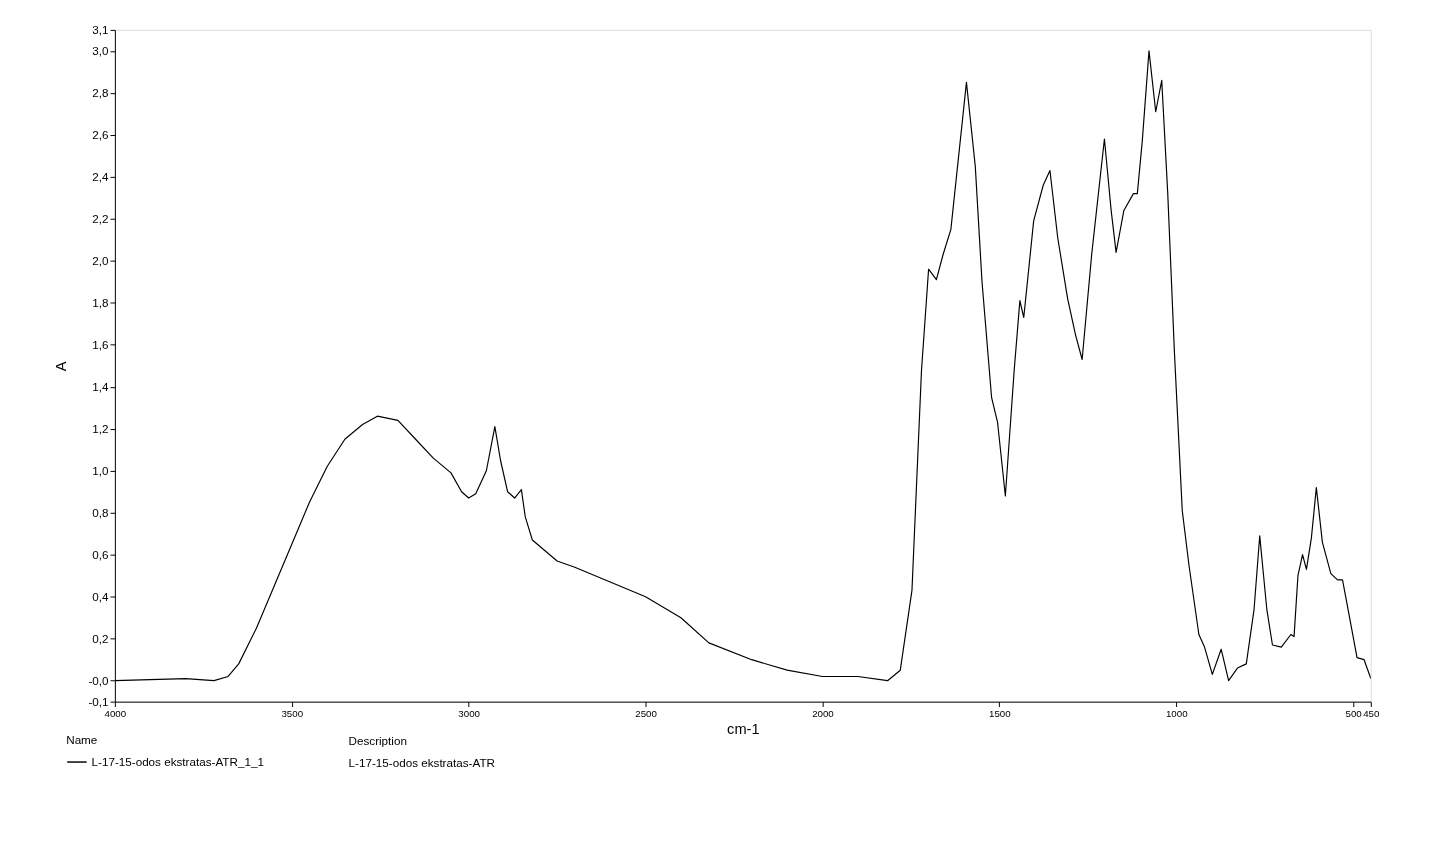 Image resolution: width=1438 pixels, height=850 pixels. Describe the element at coordinates (1177, 713) in the screenshot. I see `x-tick-label: 1000` at that location.